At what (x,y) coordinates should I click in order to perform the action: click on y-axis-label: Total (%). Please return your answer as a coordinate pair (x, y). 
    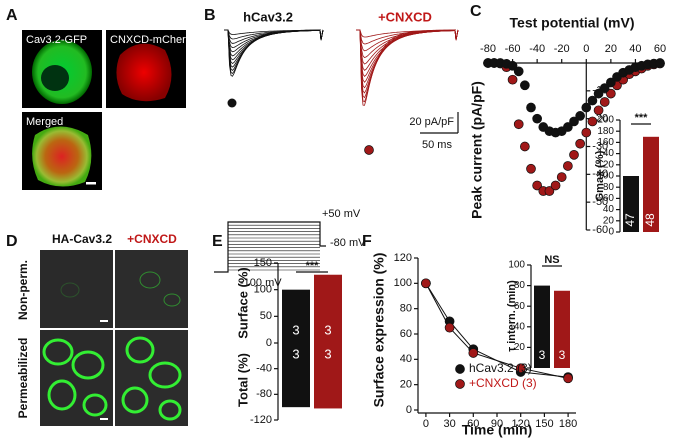
    Looking at the image, I should click on (242, 380).